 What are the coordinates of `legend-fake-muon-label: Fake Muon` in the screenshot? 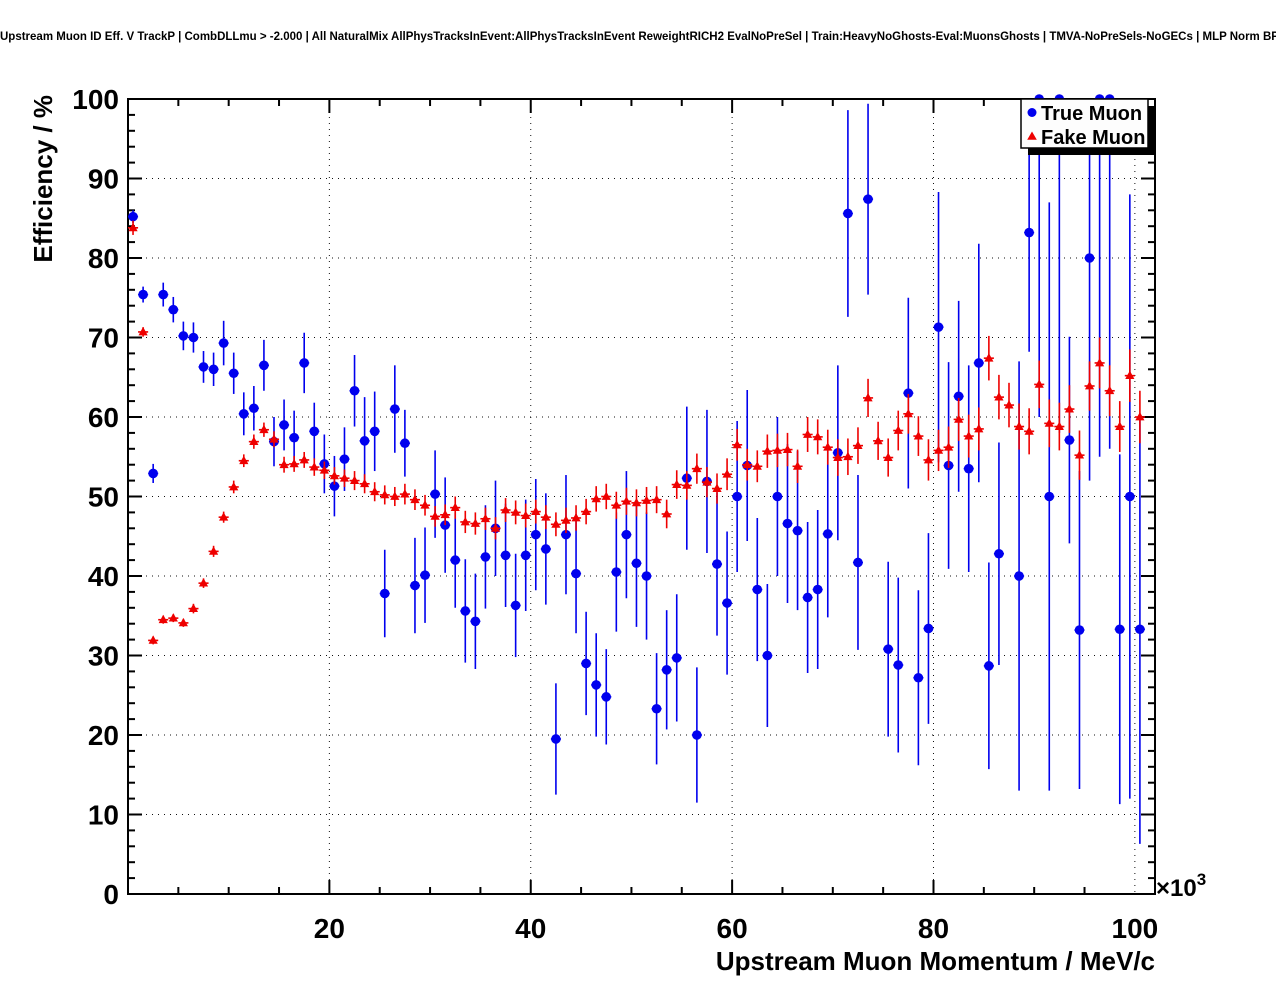 It's located at (1093, 138).